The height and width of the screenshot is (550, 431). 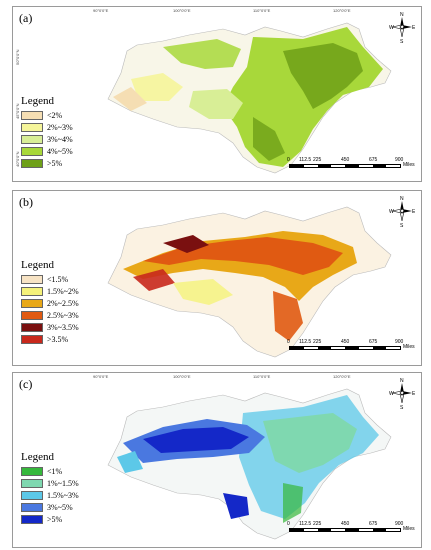 I want to click on lon-tick: 90°0'0"E, so click(x=101, y=376).